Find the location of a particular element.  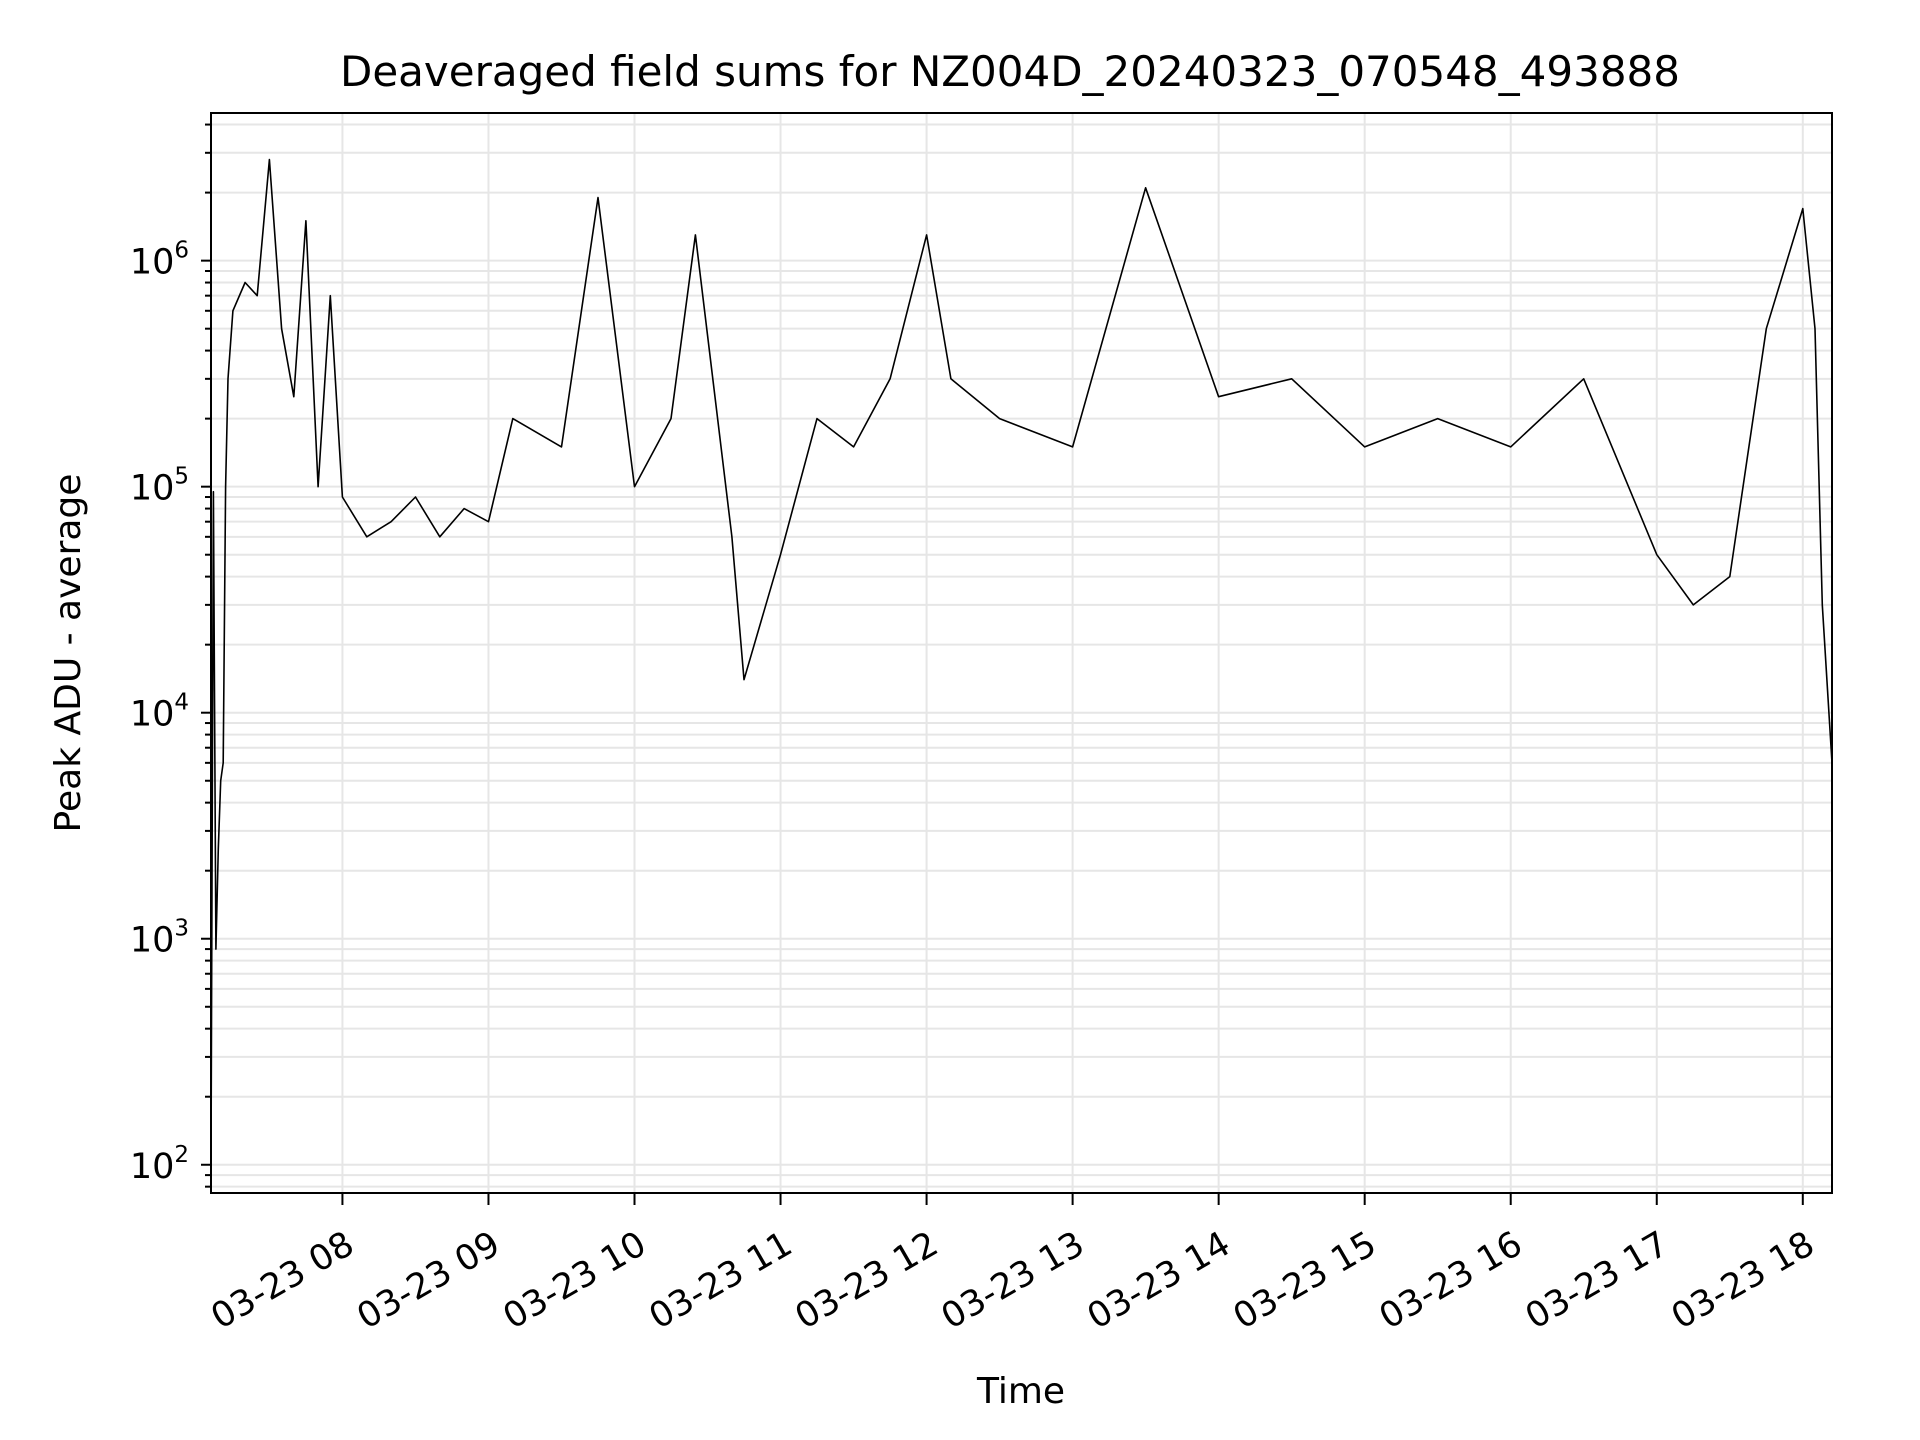

y-axis-label: Peak ADU - average is located at coordinates (68, 653).